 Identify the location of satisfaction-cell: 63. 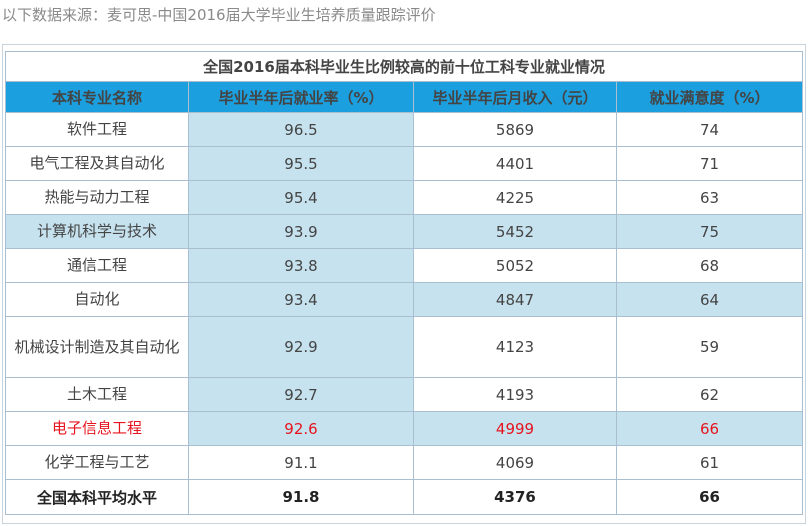
(709, 197).